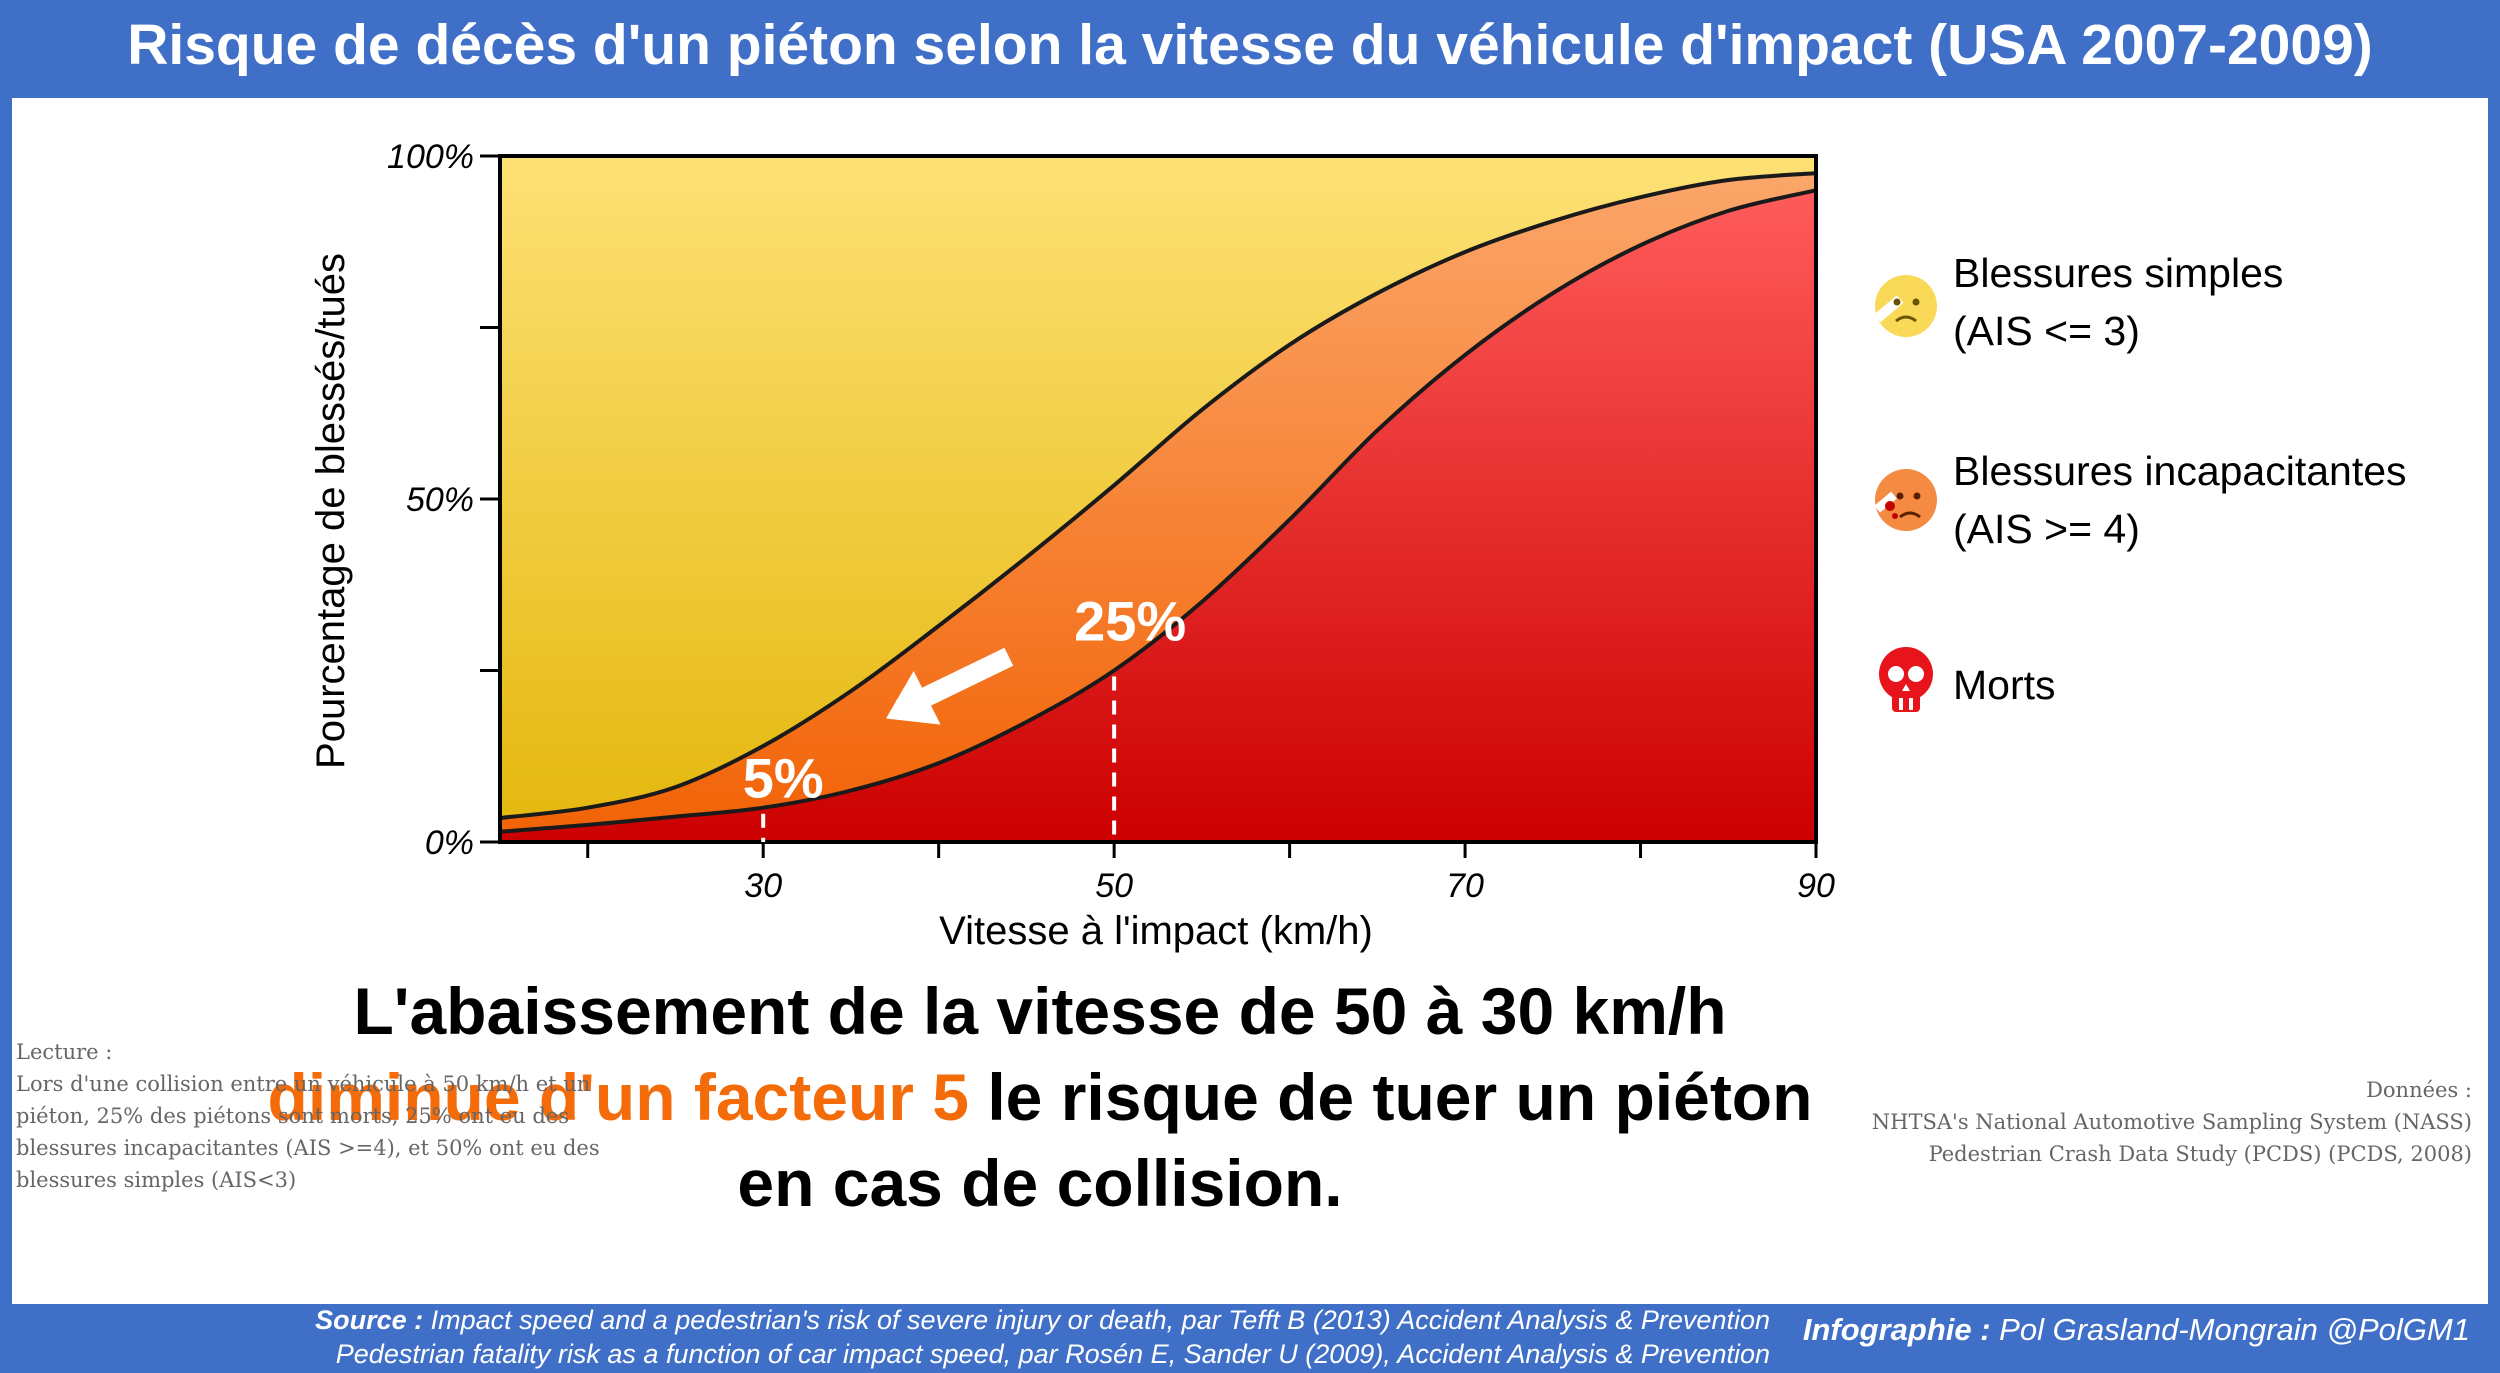 Image resolution: width=2500 pixels, height=1373 pixels. Describe the element at coordinates (1114, 886) in the screenshot. I see `x-tick-label: 50` at that location.